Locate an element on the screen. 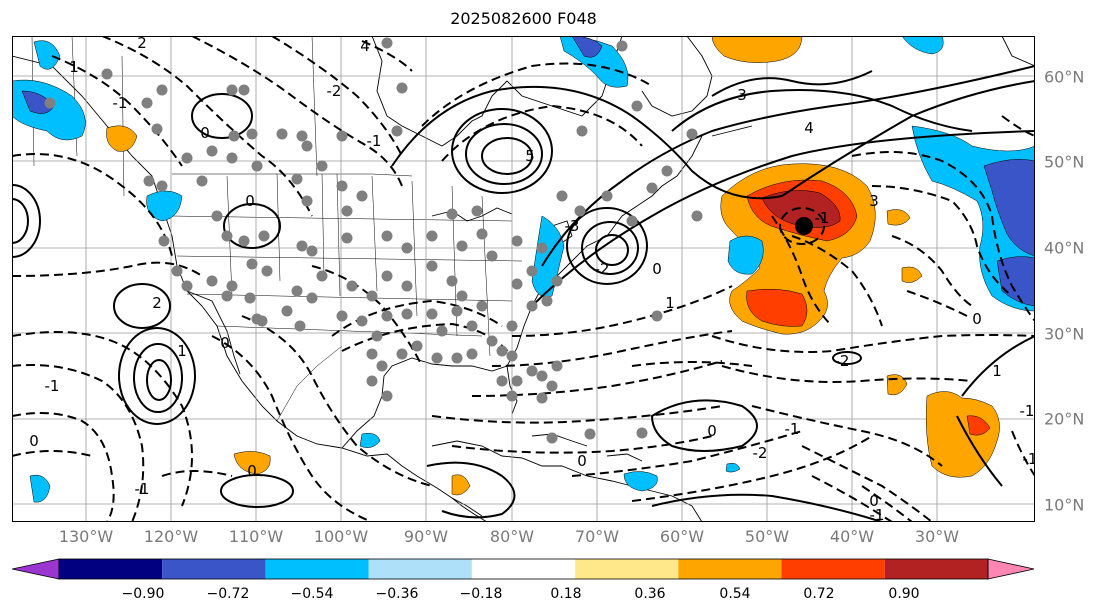  lon-label: 30°W is located at coordinates (937, 536).